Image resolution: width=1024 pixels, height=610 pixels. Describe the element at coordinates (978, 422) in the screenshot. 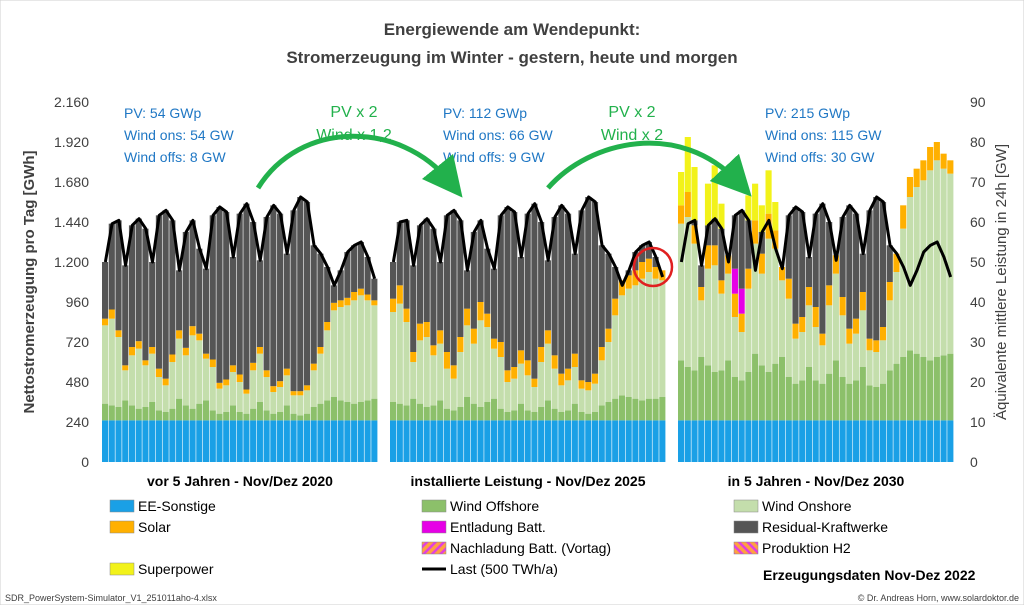

I see `y2-tick-label: 10` at that location.